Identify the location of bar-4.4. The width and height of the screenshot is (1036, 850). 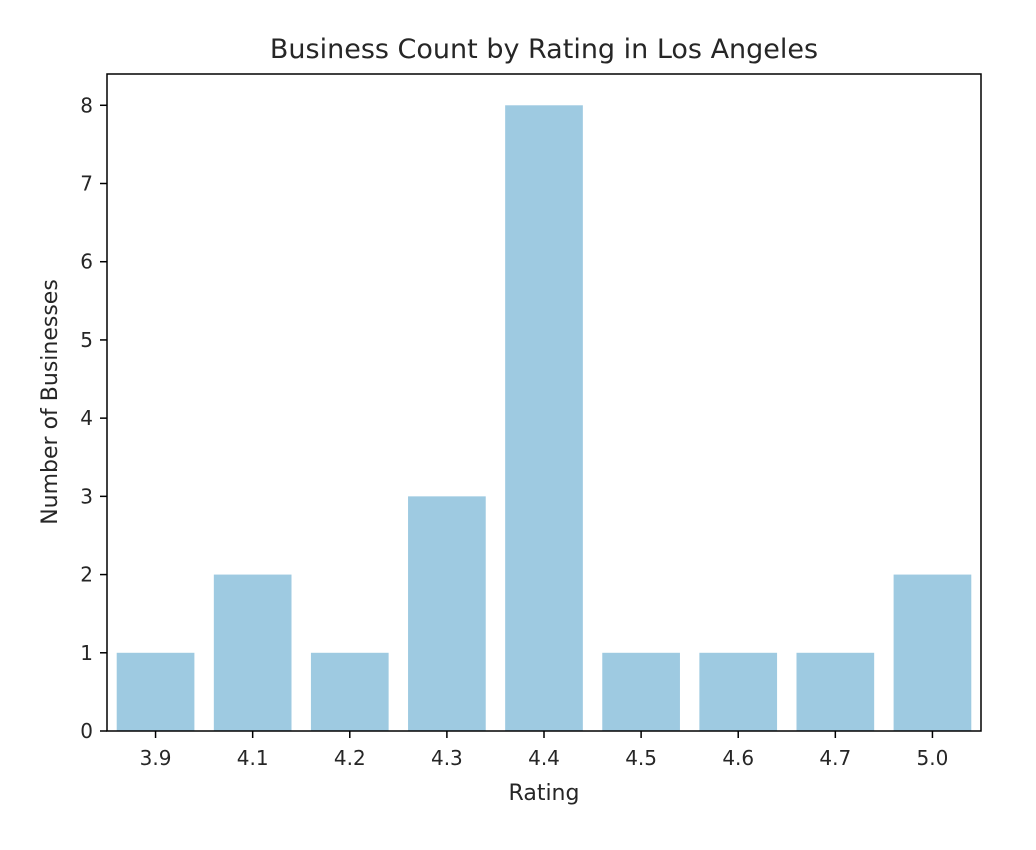
(544, 418).